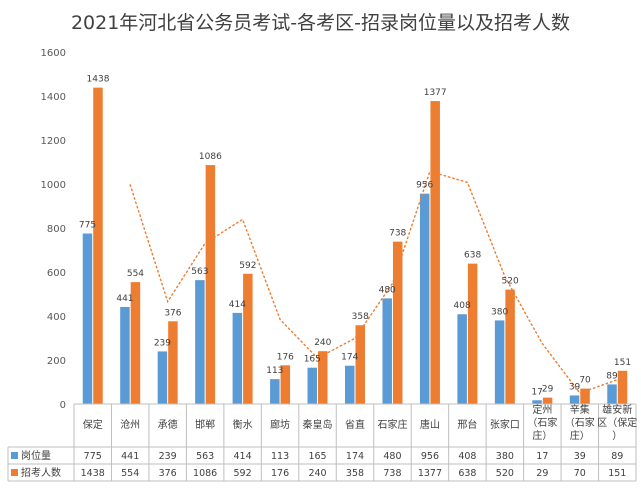 The height and width of the screenshot is (490, 641). What do you see at coordinates (430, 473) in the screenshot?
I see `table-cell: 1377` at bounding box center [430, 473].